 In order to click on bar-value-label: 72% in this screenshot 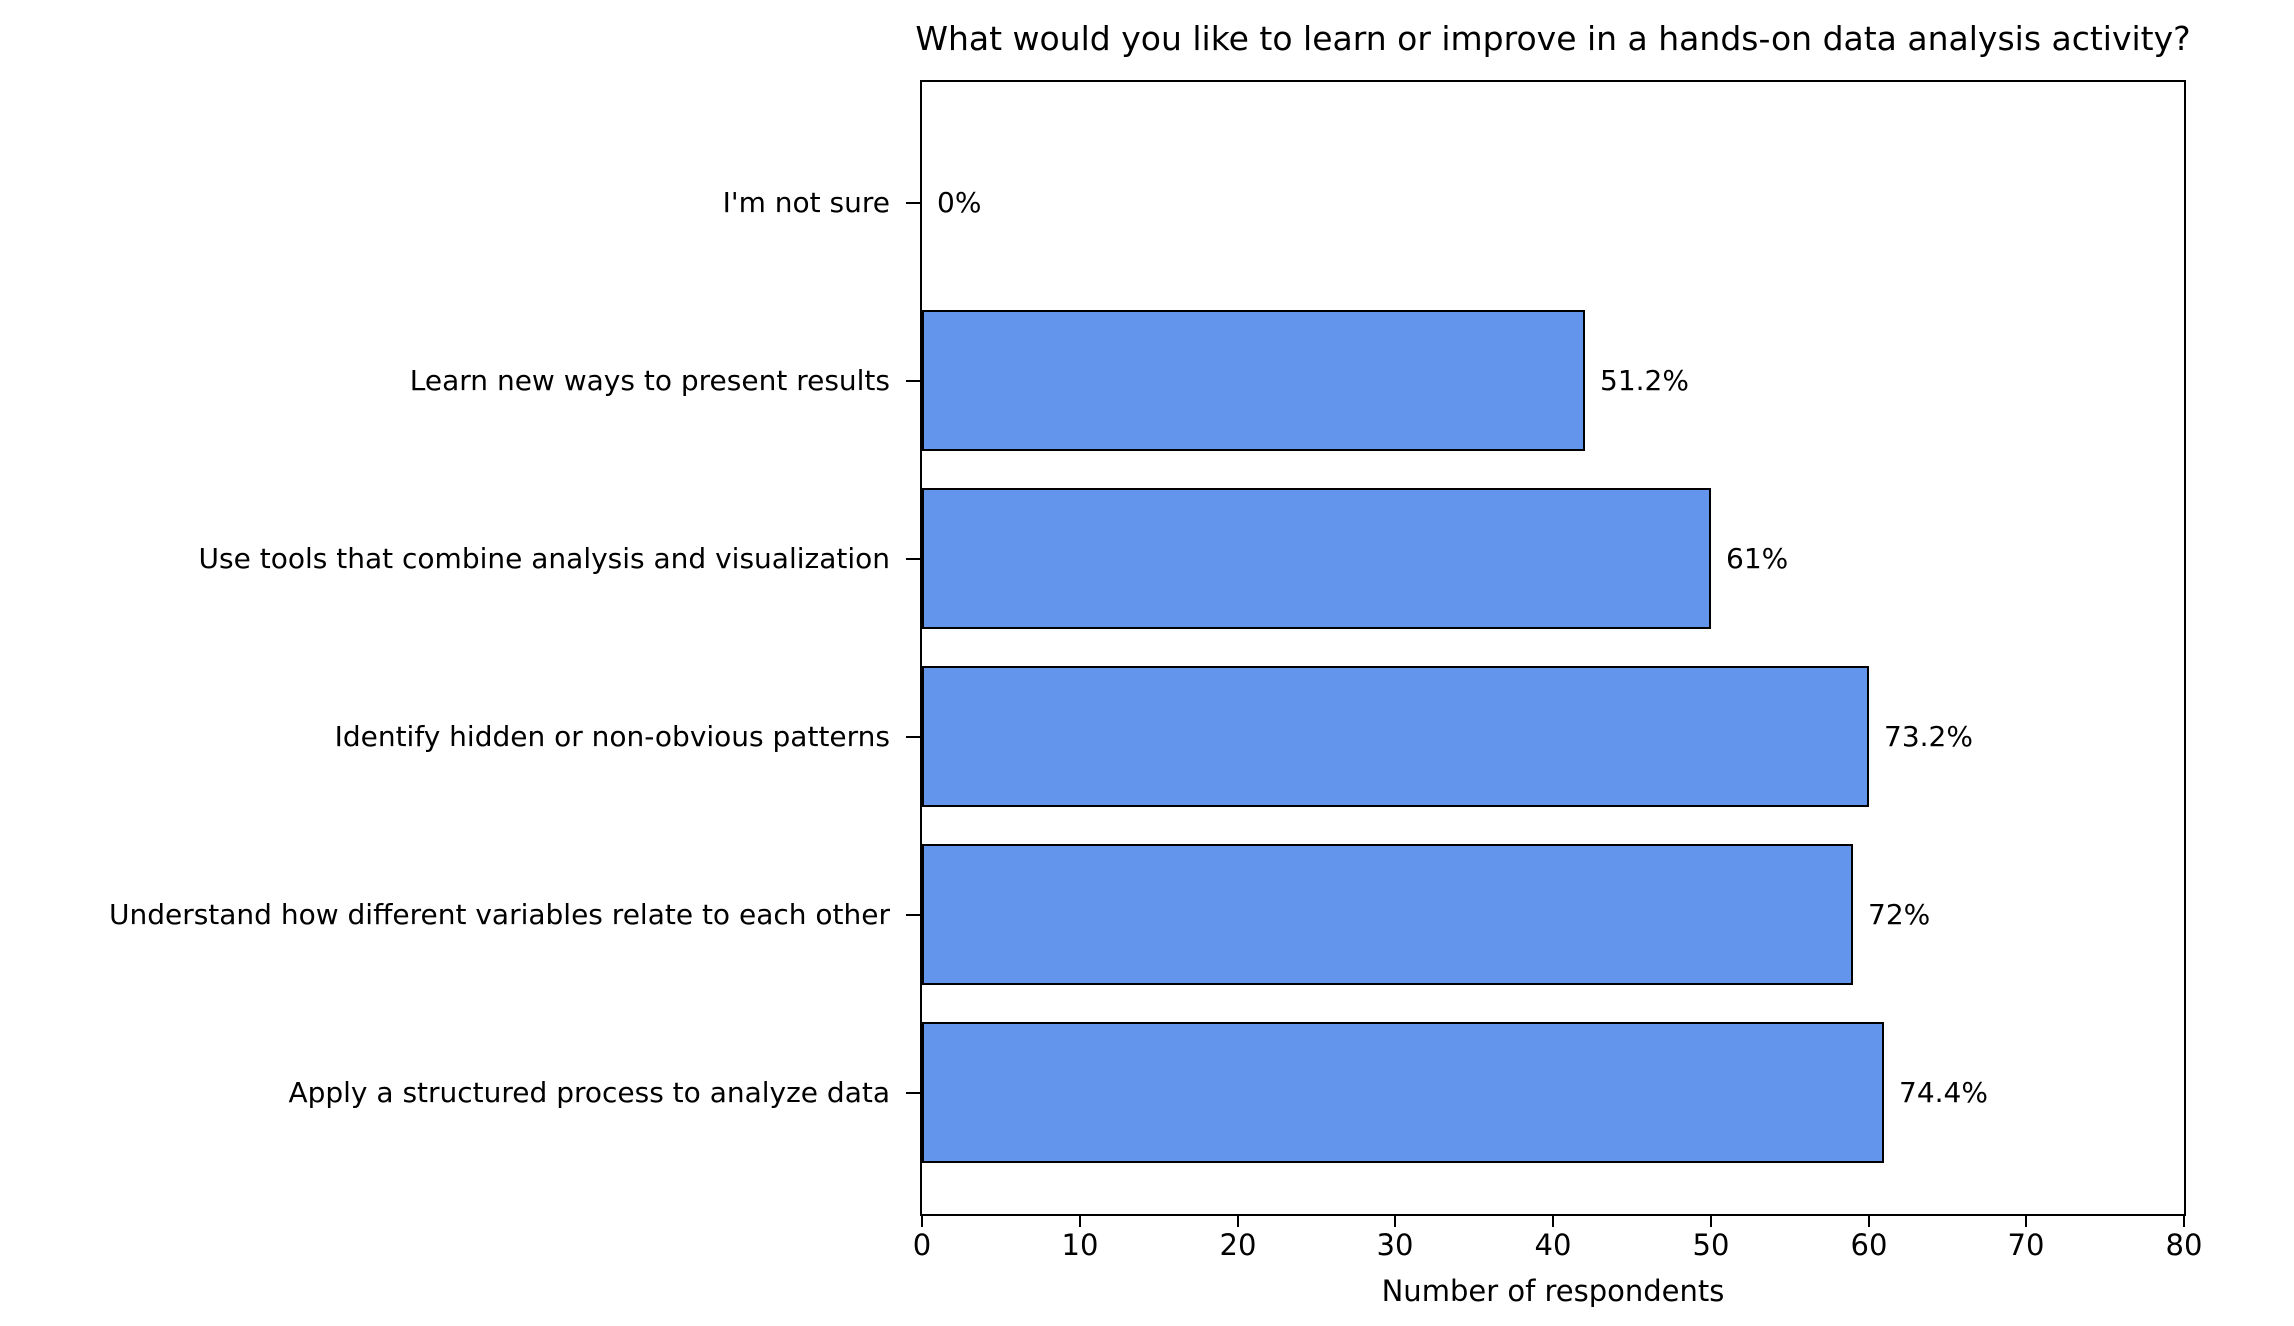, I will do `click(1899, 914)`.